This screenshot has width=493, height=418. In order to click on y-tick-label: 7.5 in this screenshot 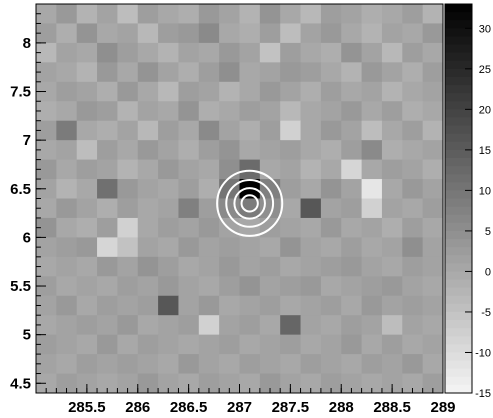, I will do `click(20, 92)`.